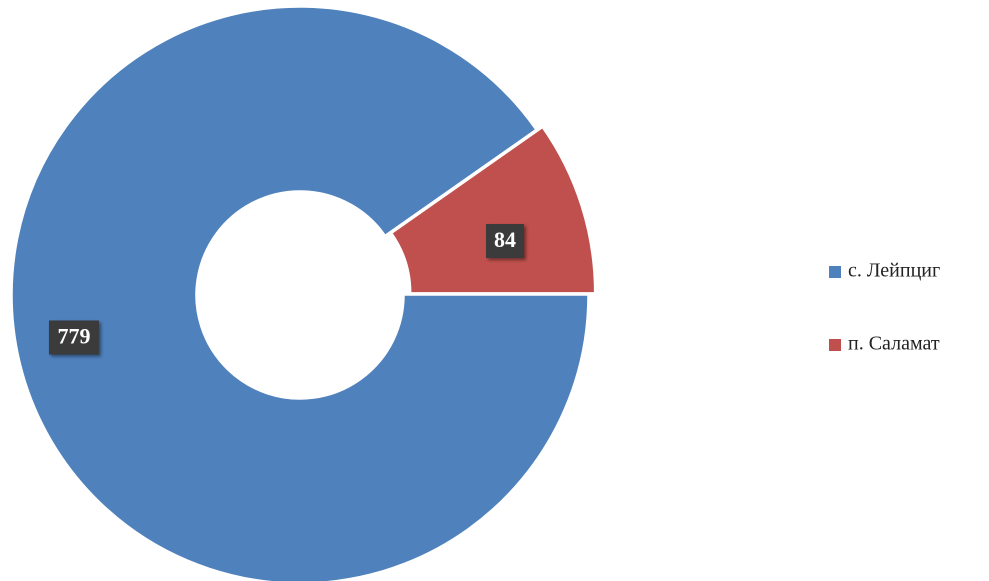  I want to click on legend-text: с. Лейпциг, so click(894, 271).